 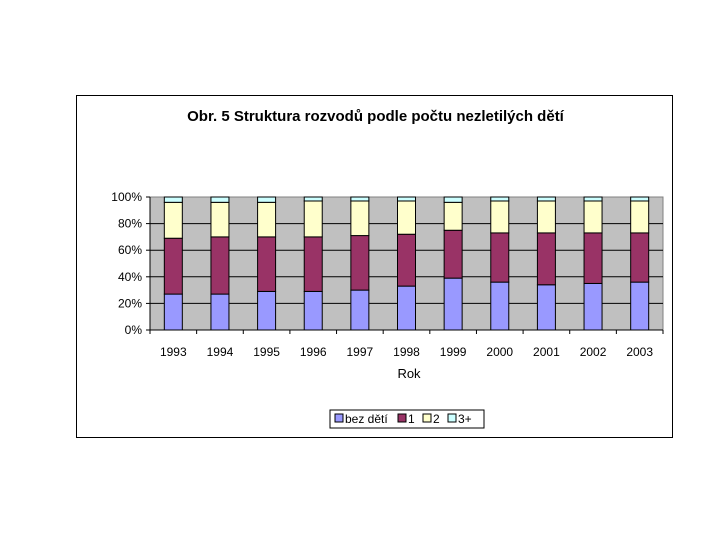 I want to click on x-tick-label: 2002, so click(x=593, y=352).